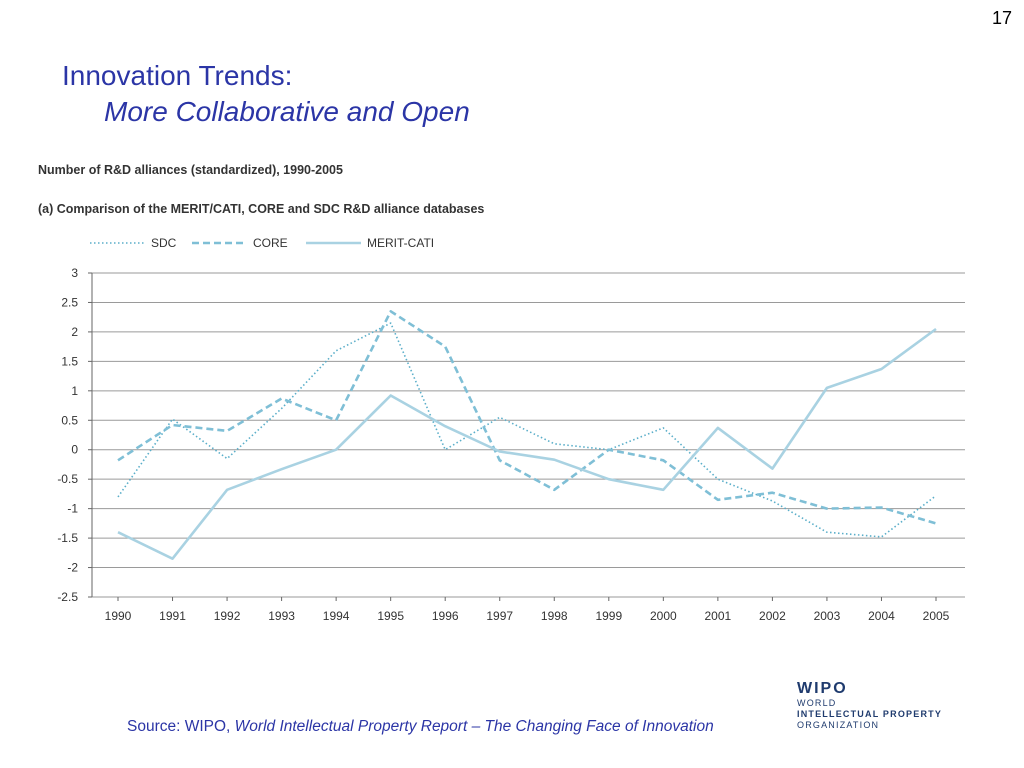  Describe the element at coordinates (838, 725) in the screenshot. I see `wipo-logo-line3: ORGANIZATION` at that location.